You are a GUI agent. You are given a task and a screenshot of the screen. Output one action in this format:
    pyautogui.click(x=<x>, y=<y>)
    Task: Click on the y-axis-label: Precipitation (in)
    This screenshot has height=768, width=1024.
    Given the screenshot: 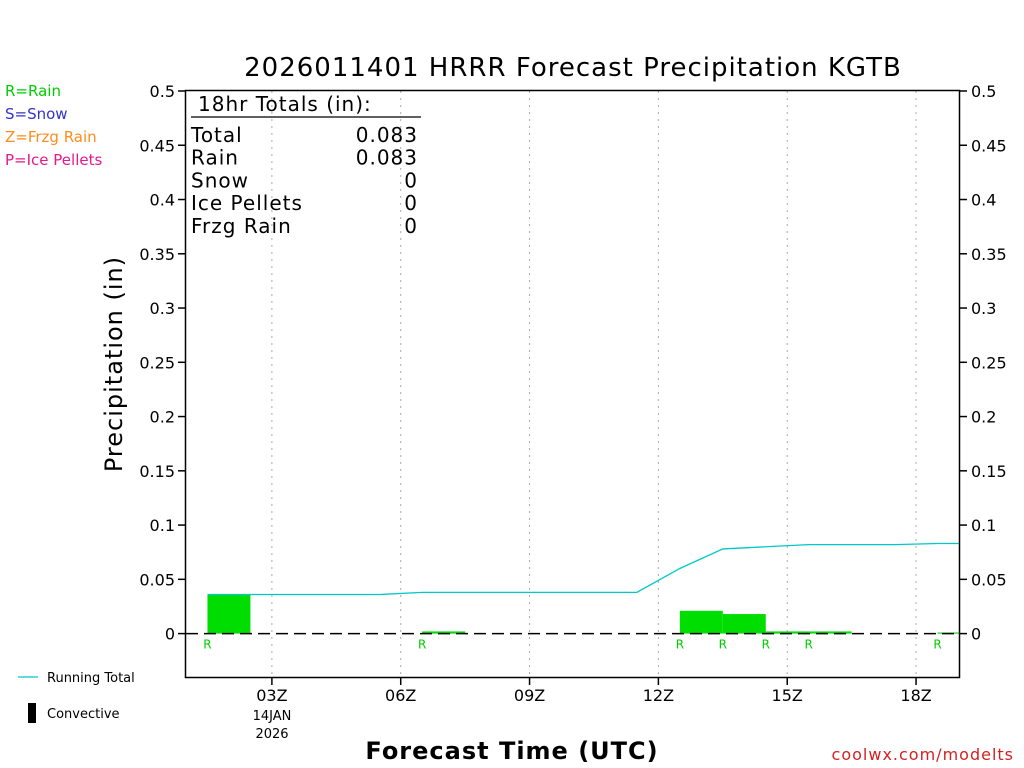 What is the action you would take?
    pyautogui.click(x=114, y=364)
    